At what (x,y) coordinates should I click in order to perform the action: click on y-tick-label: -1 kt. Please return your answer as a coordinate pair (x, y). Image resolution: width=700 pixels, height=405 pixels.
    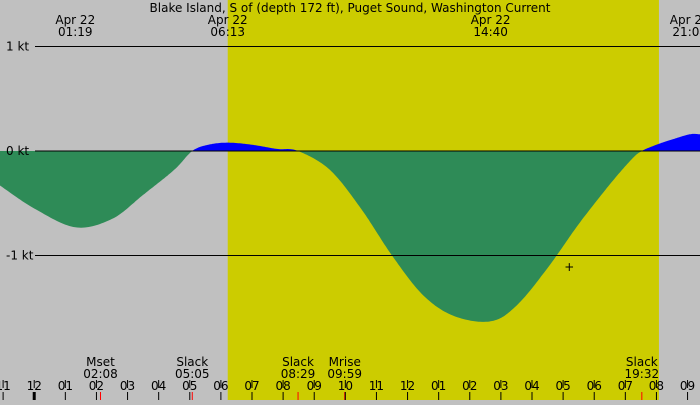
    Looking at the image, I should click on (20, 256).